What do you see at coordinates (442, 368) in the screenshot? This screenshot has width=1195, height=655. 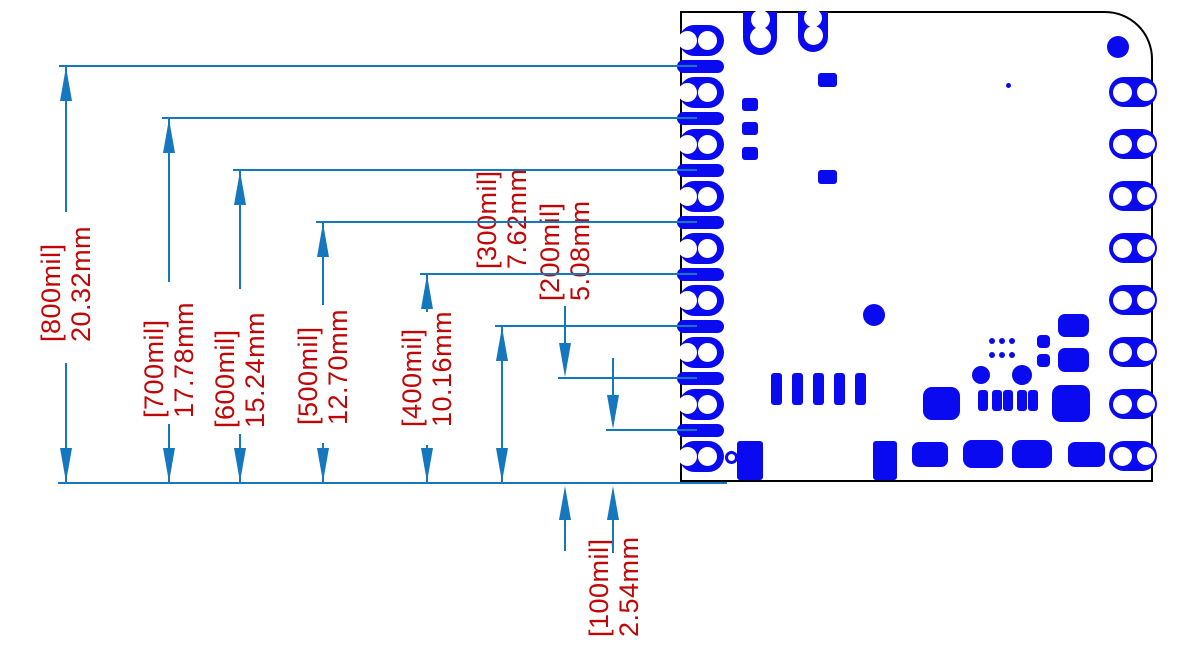 I see `dim-label-mm-text: 10.16mm` at bounding box center [442, 368].